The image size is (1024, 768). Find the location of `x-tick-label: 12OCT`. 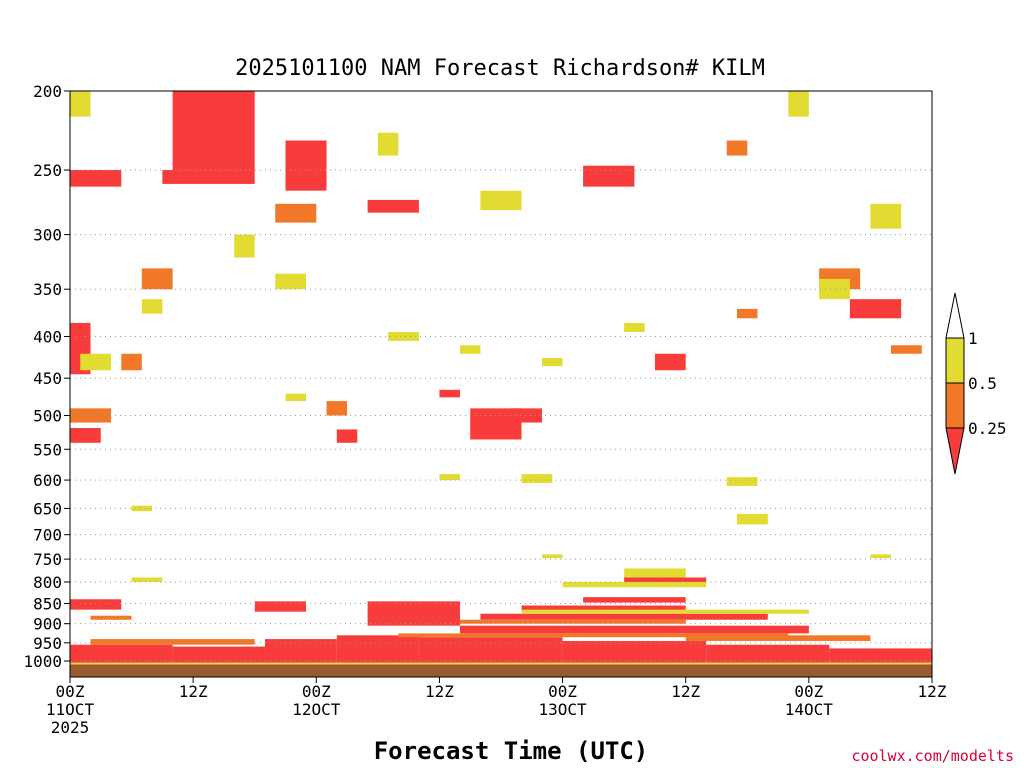

x-tick-label: 12OCT is located at coordinates (316, 709).